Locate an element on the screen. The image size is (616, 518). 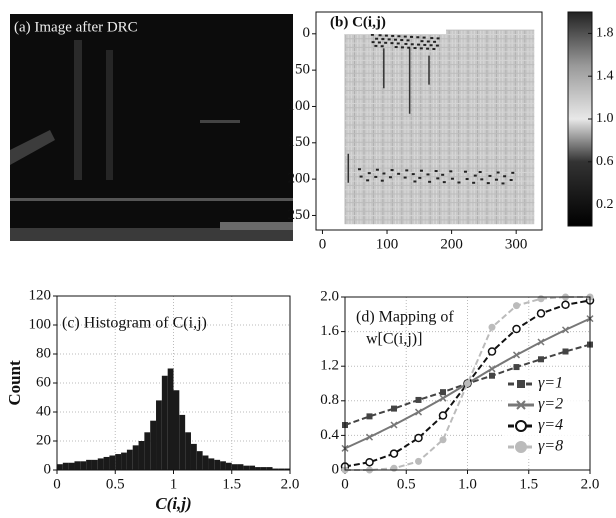
panel-title: (c) Histogram of C(i,j) is located at coordinates (134, 323).